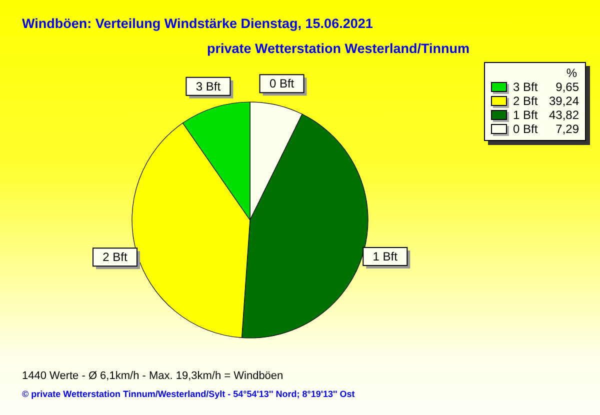 This screenshot has width=600, height=415. Describe the element at coordinates (567, 129) in the screenshot. I see `data-label: 7,29` at that location.